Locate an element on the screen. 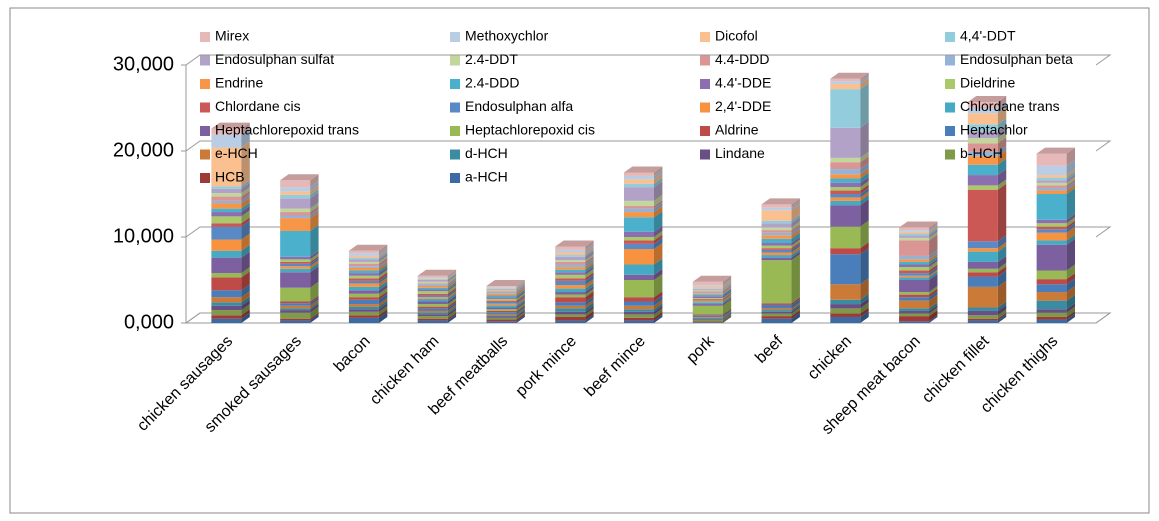 Image resolution: width=1159 pixels, height=521 pixels. legend-label: Heptachlorepoxid cis is located at coordinates (530, 130).